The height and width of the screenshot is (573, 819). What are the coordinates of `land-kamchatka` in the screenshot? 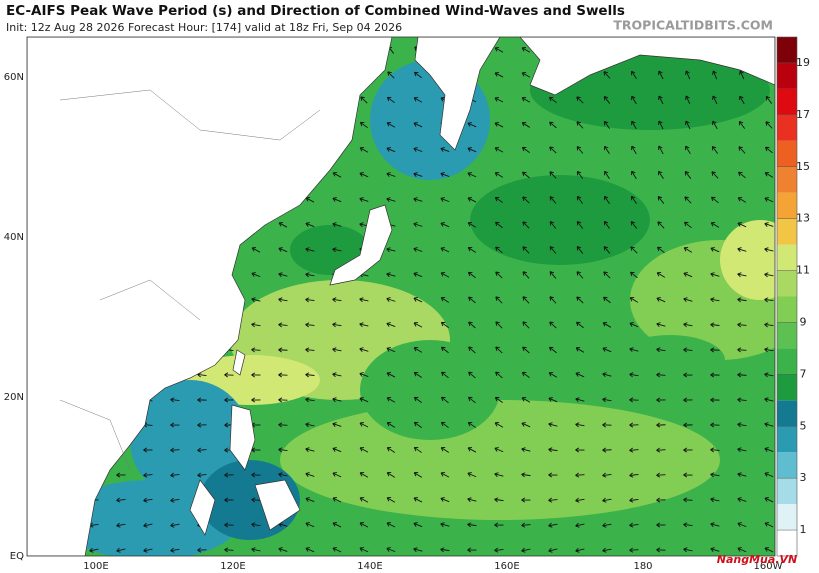 It's located at (457, 94).